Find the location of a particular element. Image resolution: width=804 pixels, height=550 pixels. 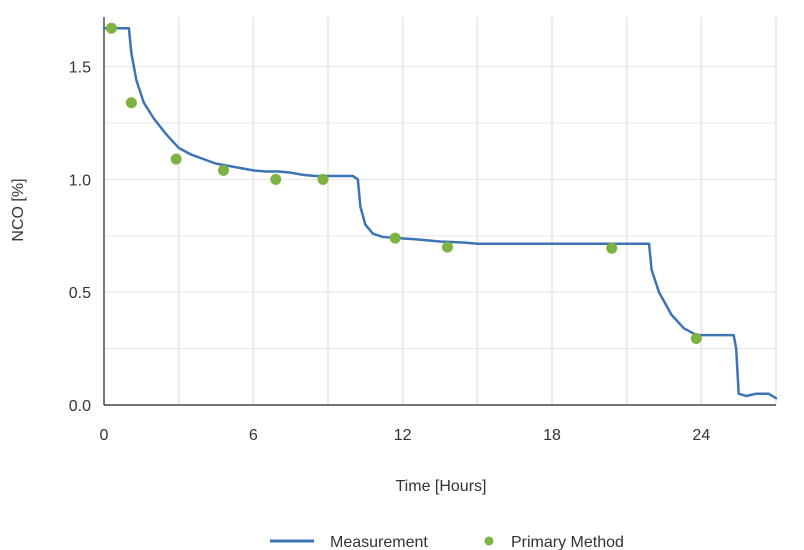

y-tick-label: 0.0 is located at coordinates (80, 406).